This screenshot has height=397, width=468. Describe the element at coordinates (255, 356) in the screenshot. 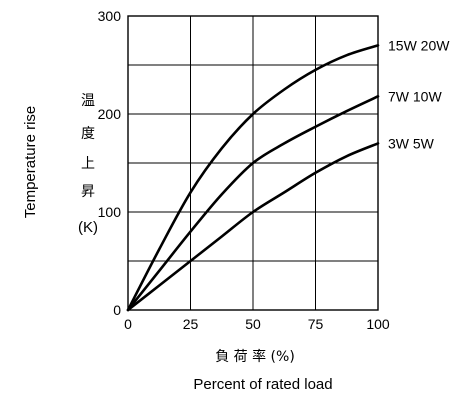

I see `x-axis-label-jp: 負 荷 率 (%)` at that location.